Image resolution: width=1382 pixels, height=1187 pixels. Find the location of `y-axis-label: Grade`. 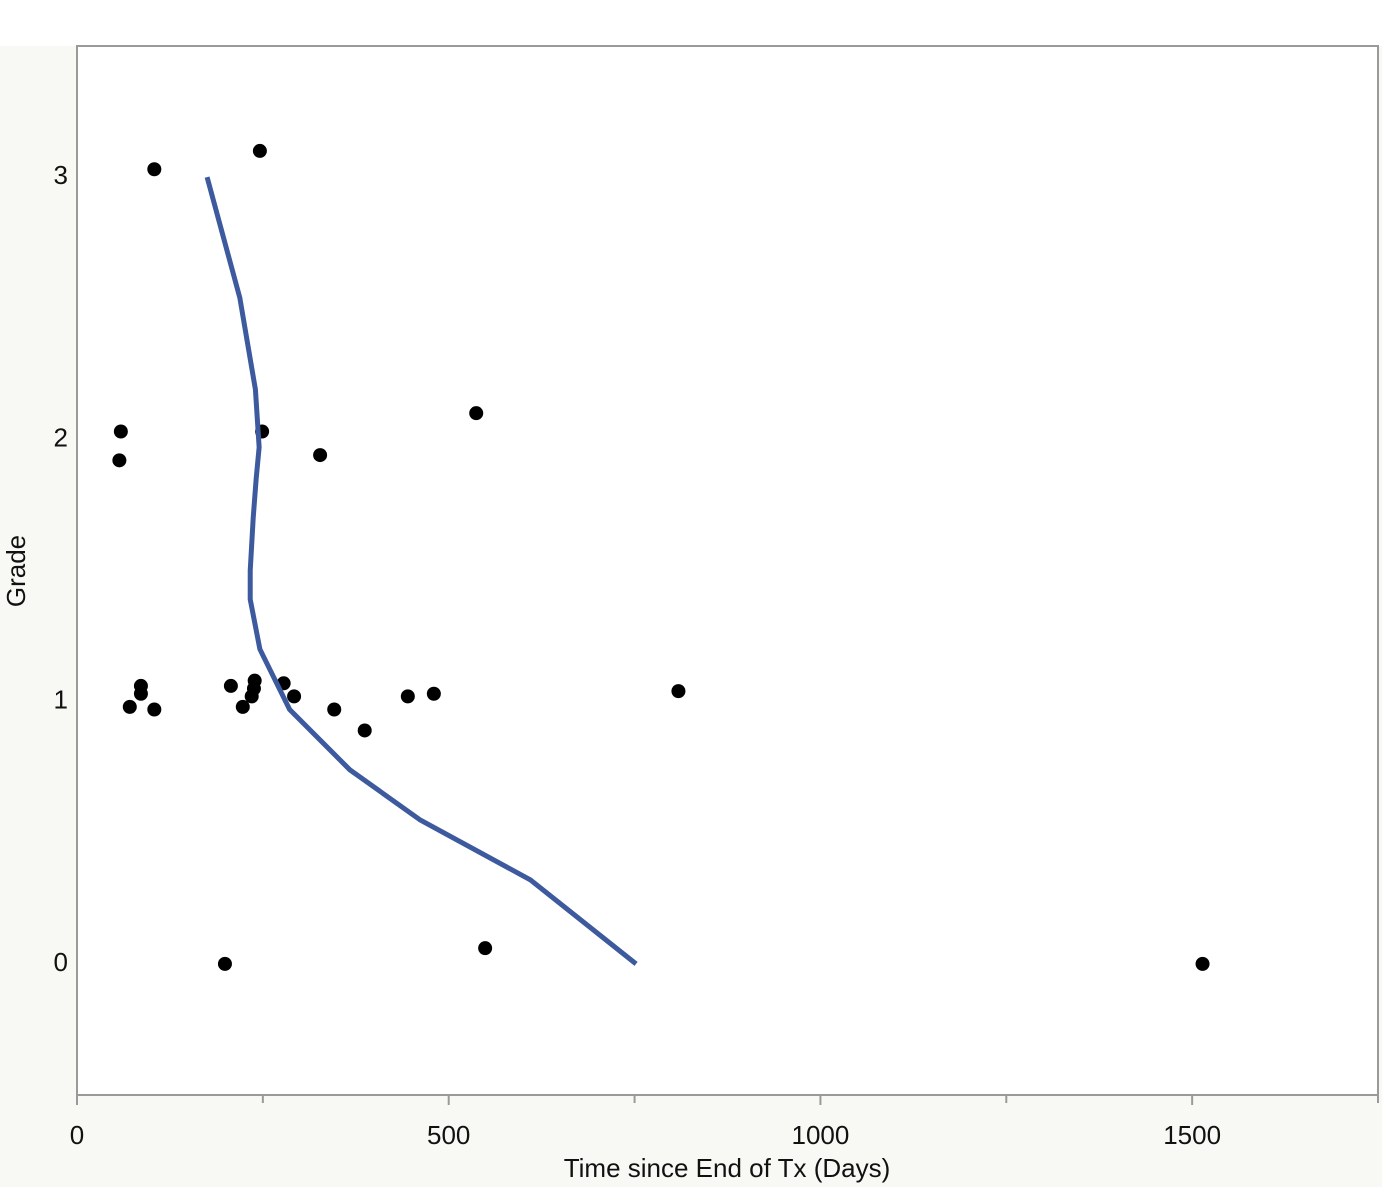

y-axis-label: Grade is located at coordinates (16, 571).